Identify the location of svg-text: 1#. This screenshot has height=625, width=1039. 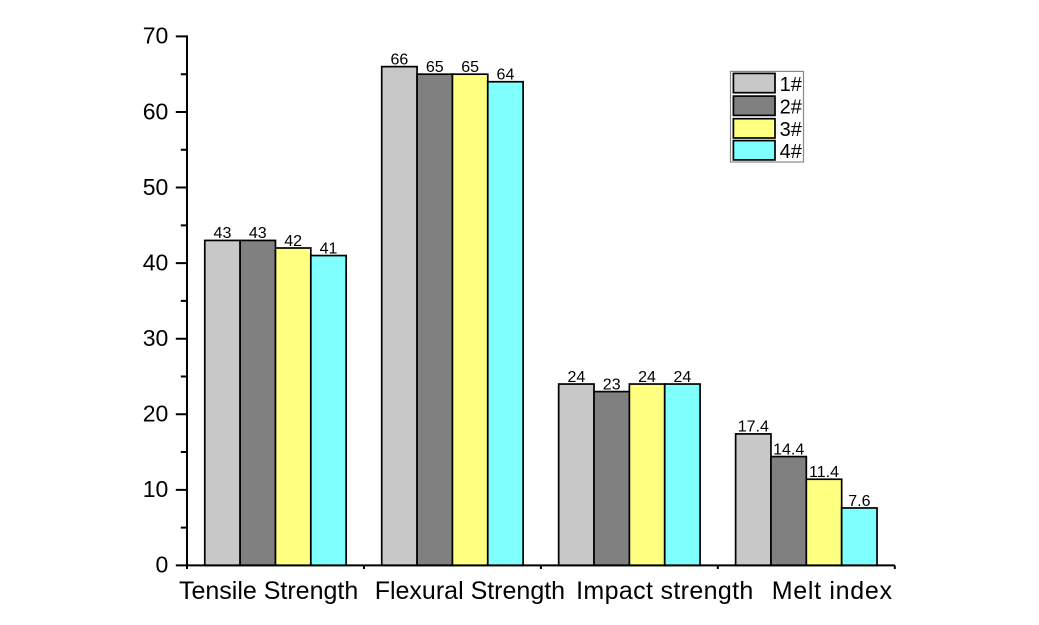
(791, 85).